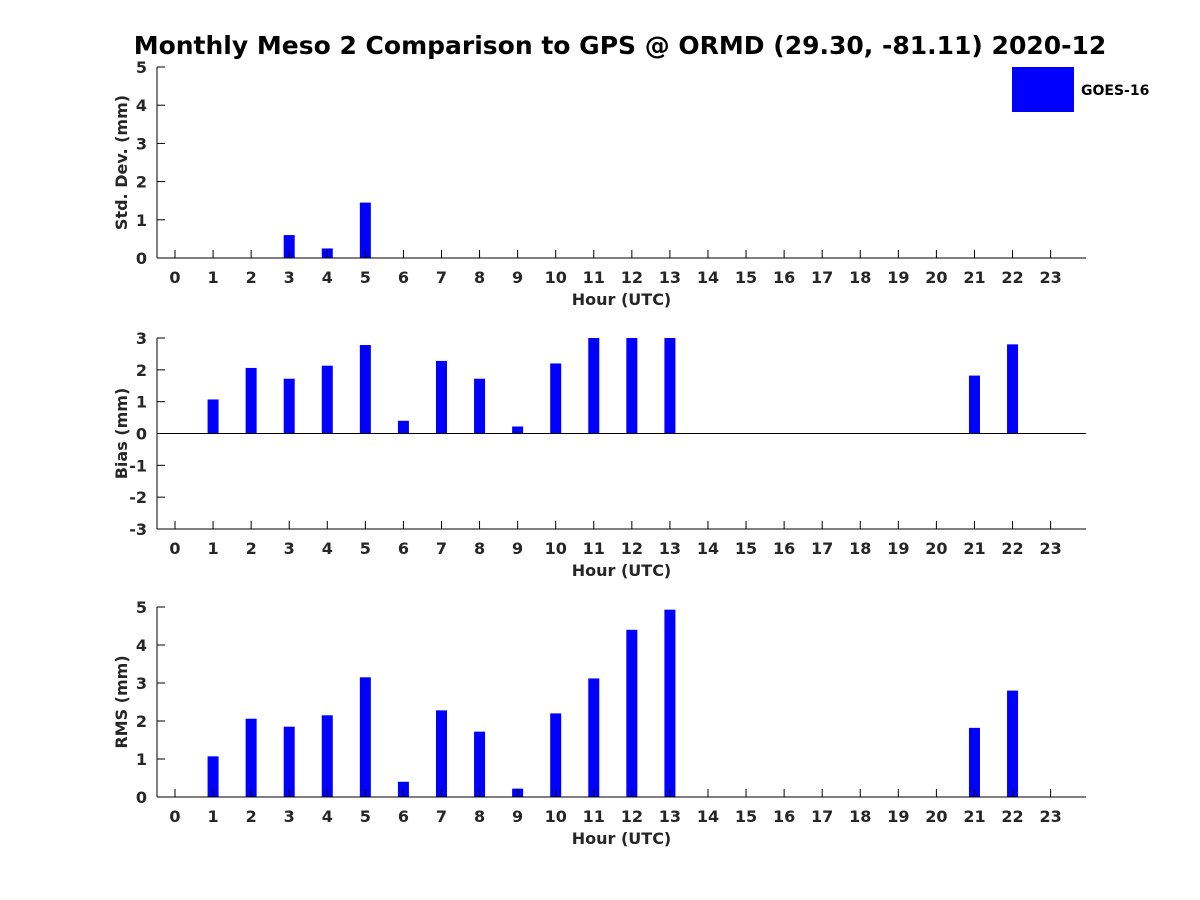  I want to click on legend: GOES-16, so click(1080, 89).